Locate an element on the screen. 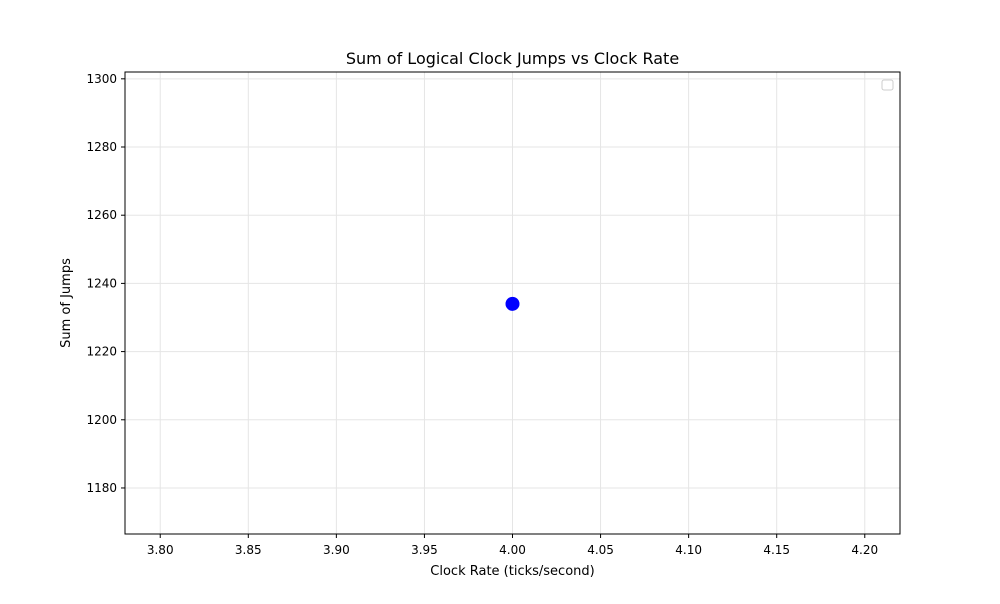 The image size is (1000, 604). data-points is located at coordinates (512, 303).